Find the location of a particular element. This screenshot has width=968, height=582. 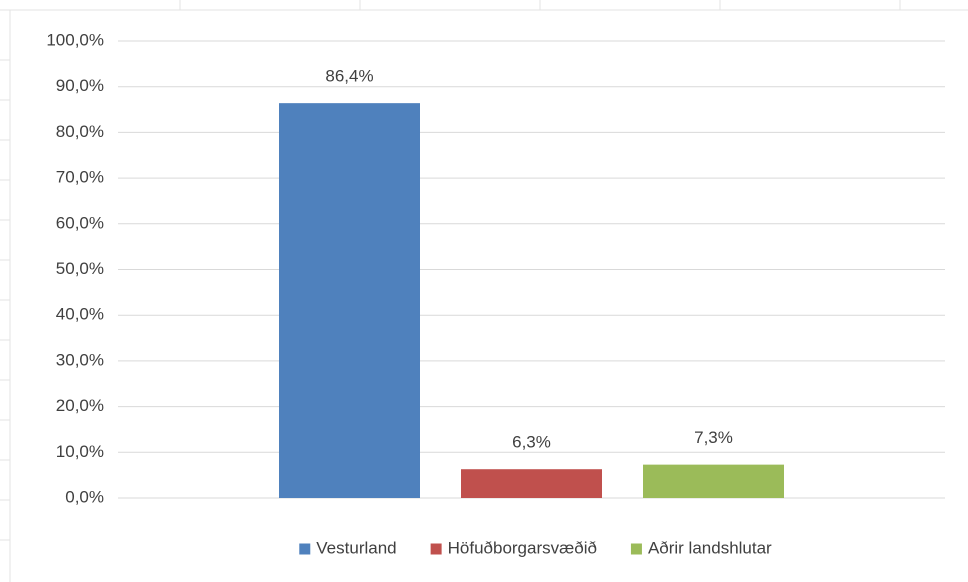

legend-label: Vesturland is located at coordinates (356, 547).